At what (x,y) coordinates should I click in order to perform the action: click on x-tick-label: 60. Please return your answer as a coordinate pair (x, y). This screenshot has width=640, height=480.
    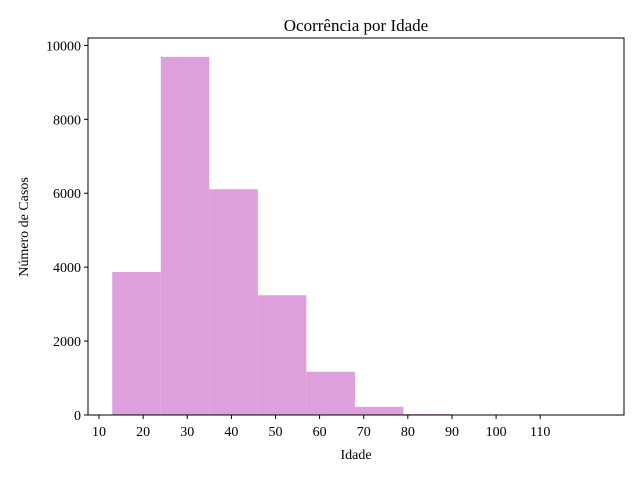
    Looking at the image, I should click on (320, 432).